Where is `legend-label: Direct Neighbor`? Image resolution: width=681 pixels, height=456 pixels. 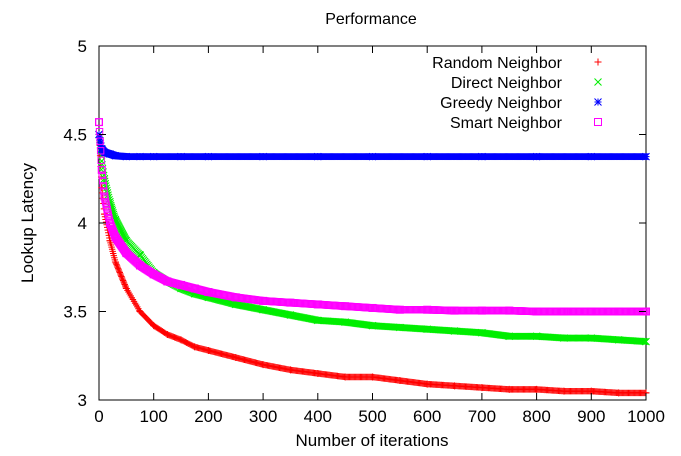
legend-label: Direct Neighbor is located at coordinates (507, 83).